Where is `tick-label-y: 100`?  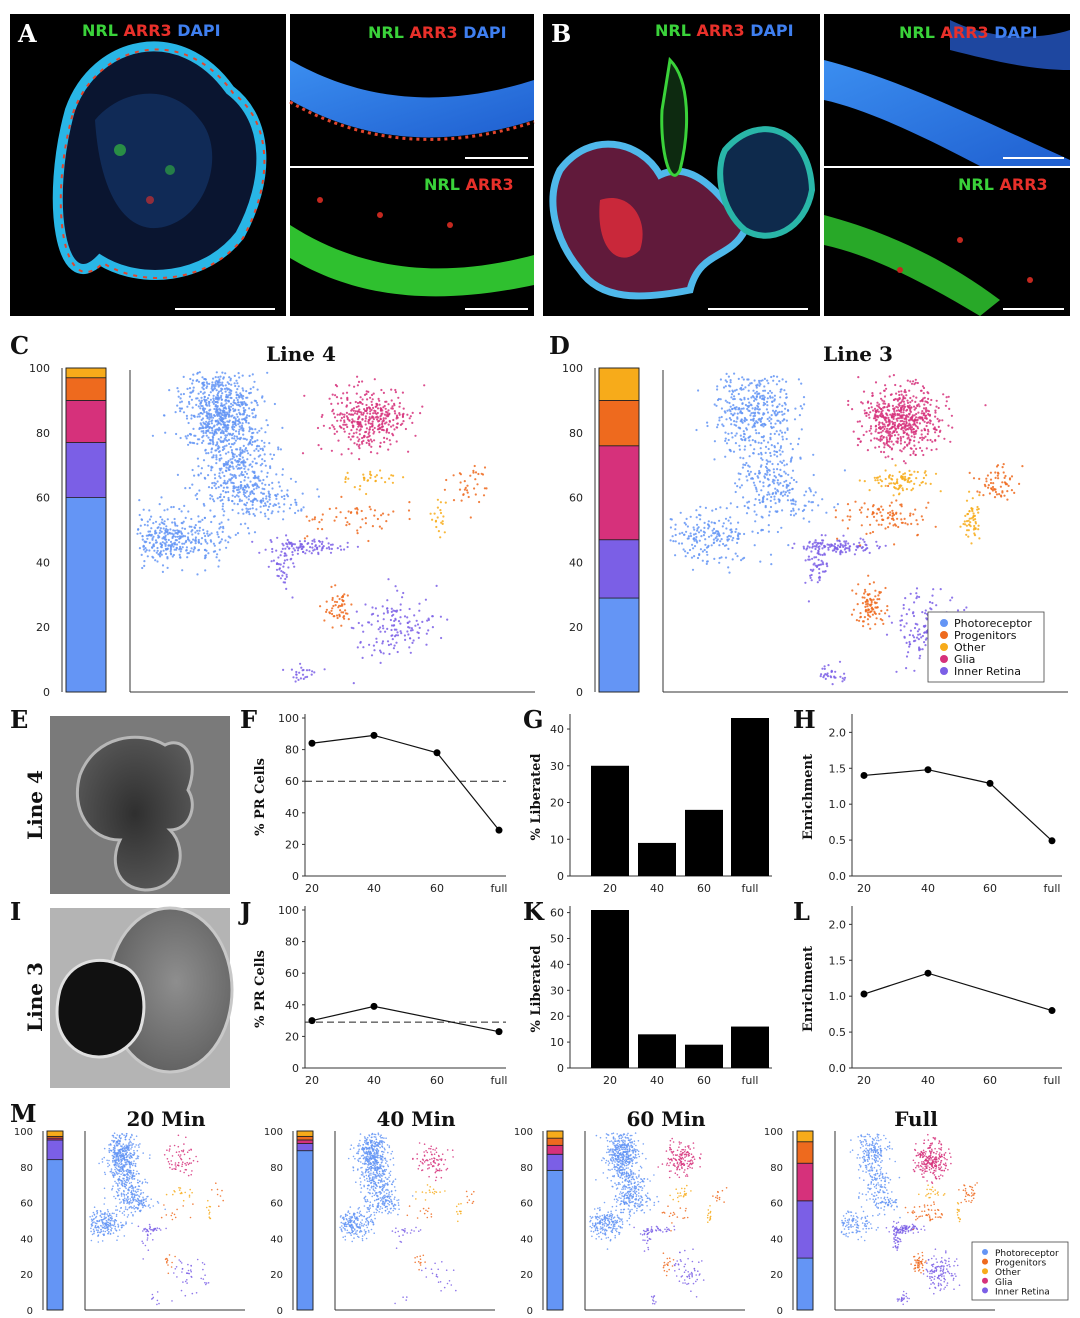 tick-label-y: 100 is located at coordinates (288, 718).